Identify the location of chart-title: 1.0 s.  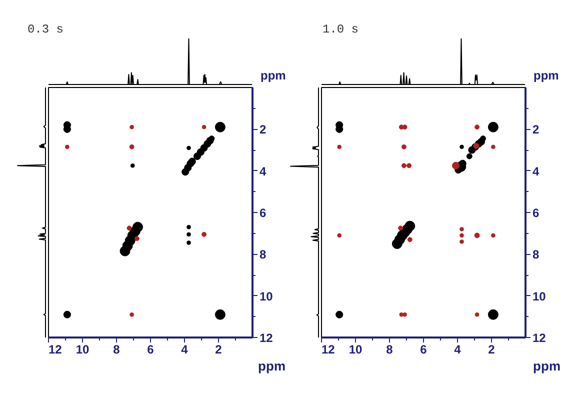
(340, 29).